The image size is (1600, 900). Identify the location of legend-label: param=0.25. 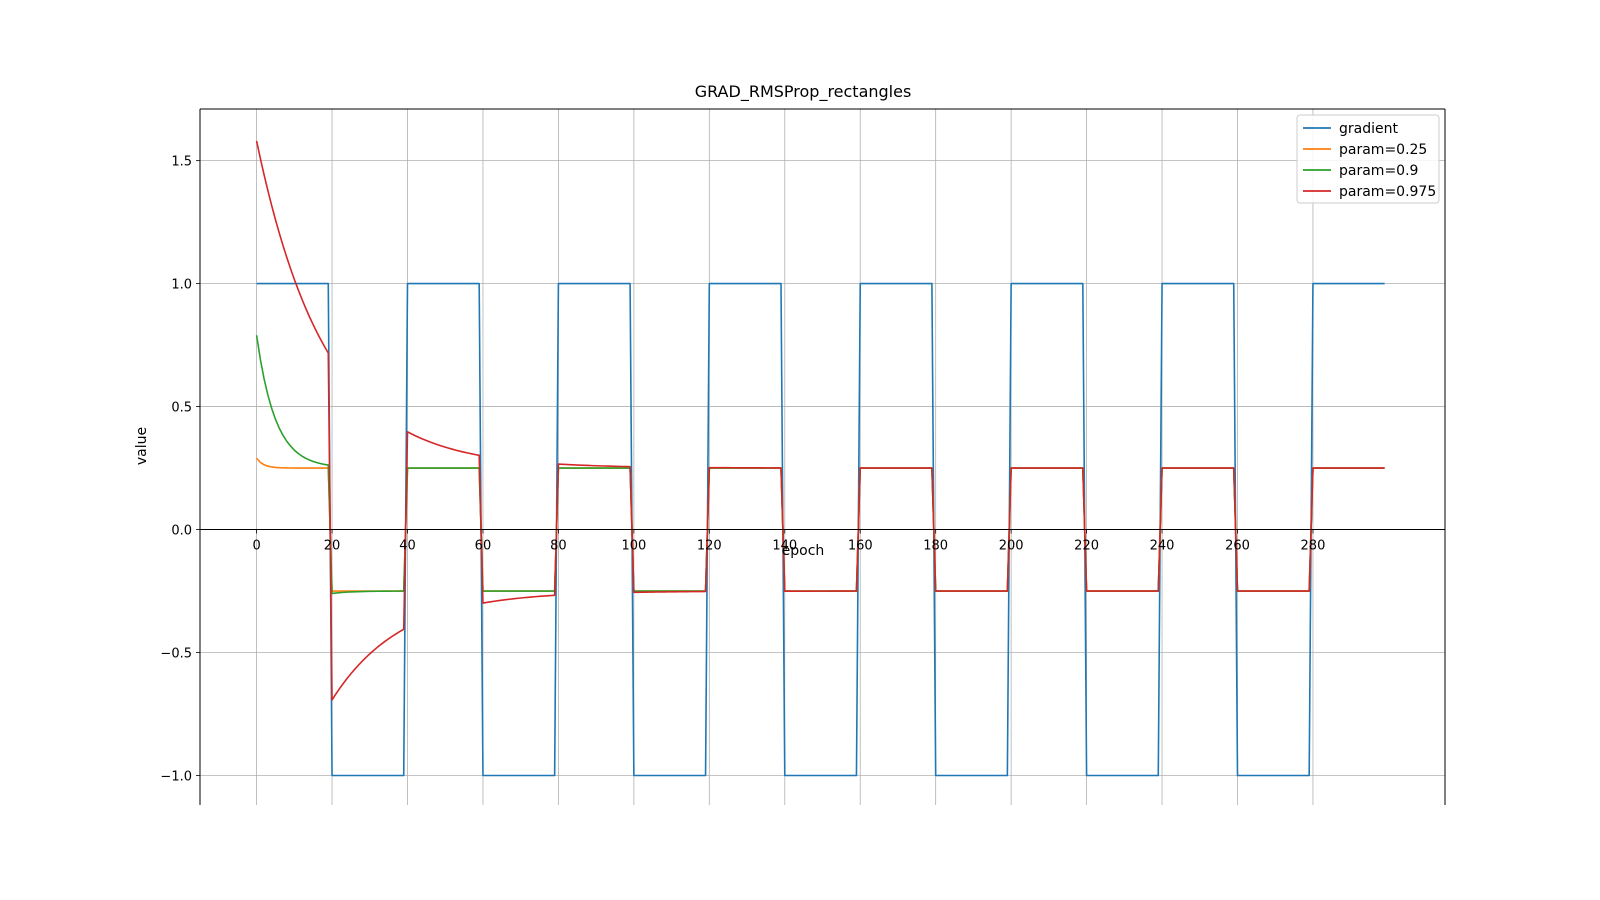
(1383, 150).